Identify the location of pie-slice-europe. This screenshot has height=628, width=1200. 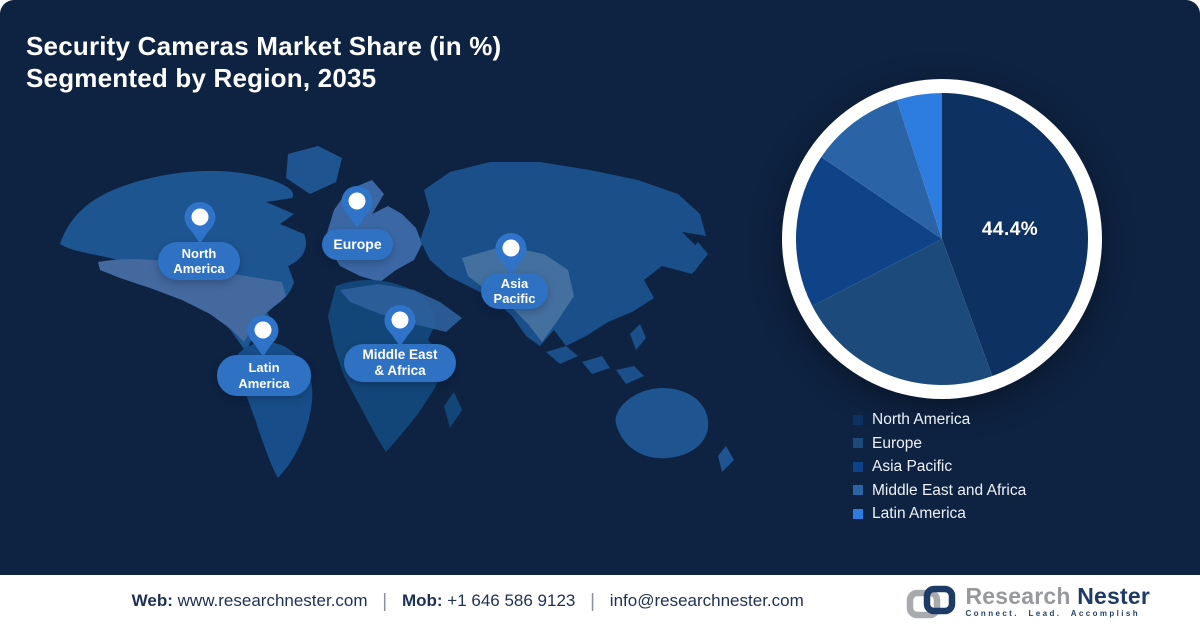
(902, 312).